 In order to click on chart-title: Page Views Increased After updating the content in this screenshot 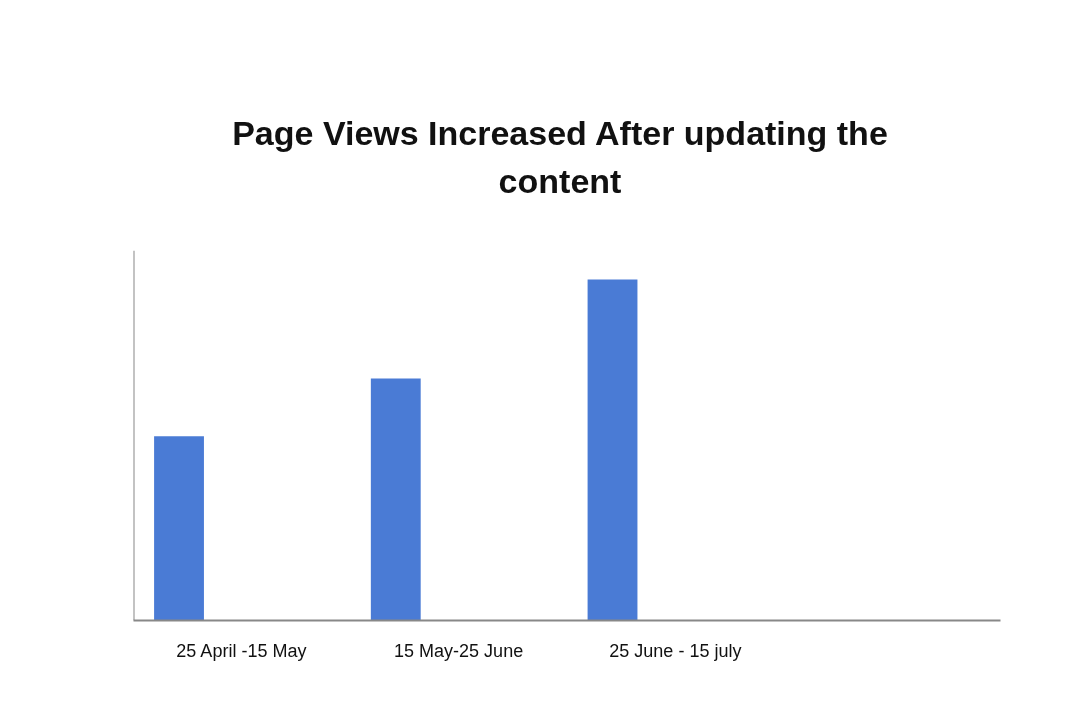, I will do `click(560, 157)`.